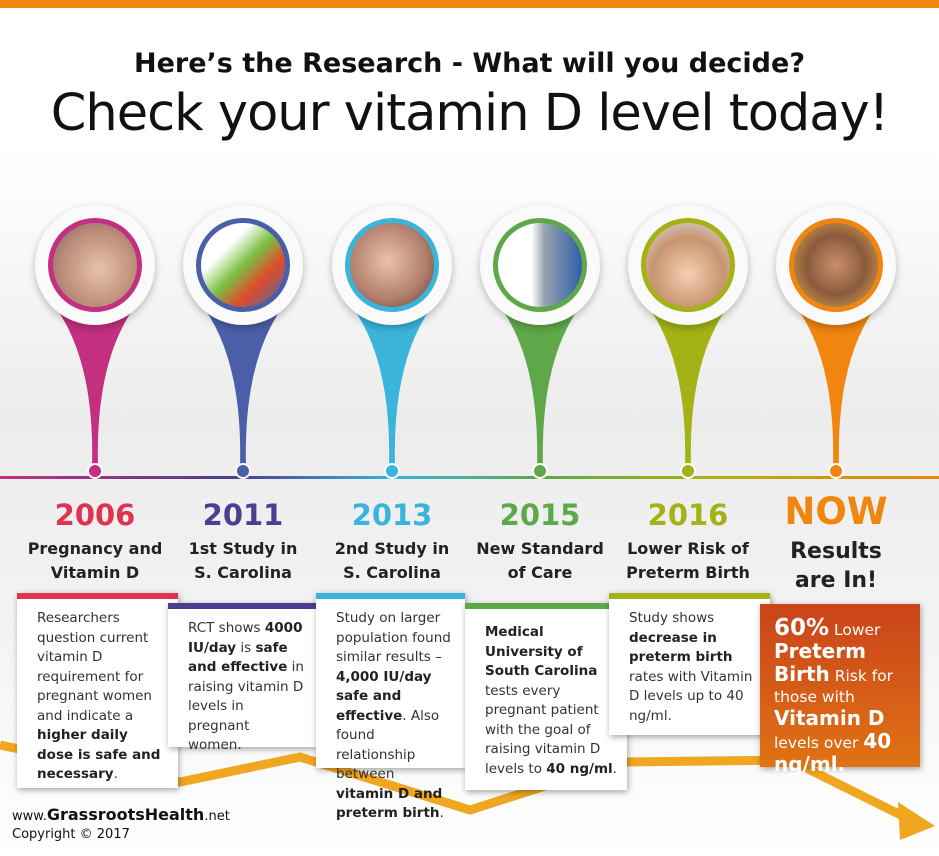 The width and height of the screenshot is (939, 856). I want to click on copyright: Copyright © 2017, so click(71, 834).